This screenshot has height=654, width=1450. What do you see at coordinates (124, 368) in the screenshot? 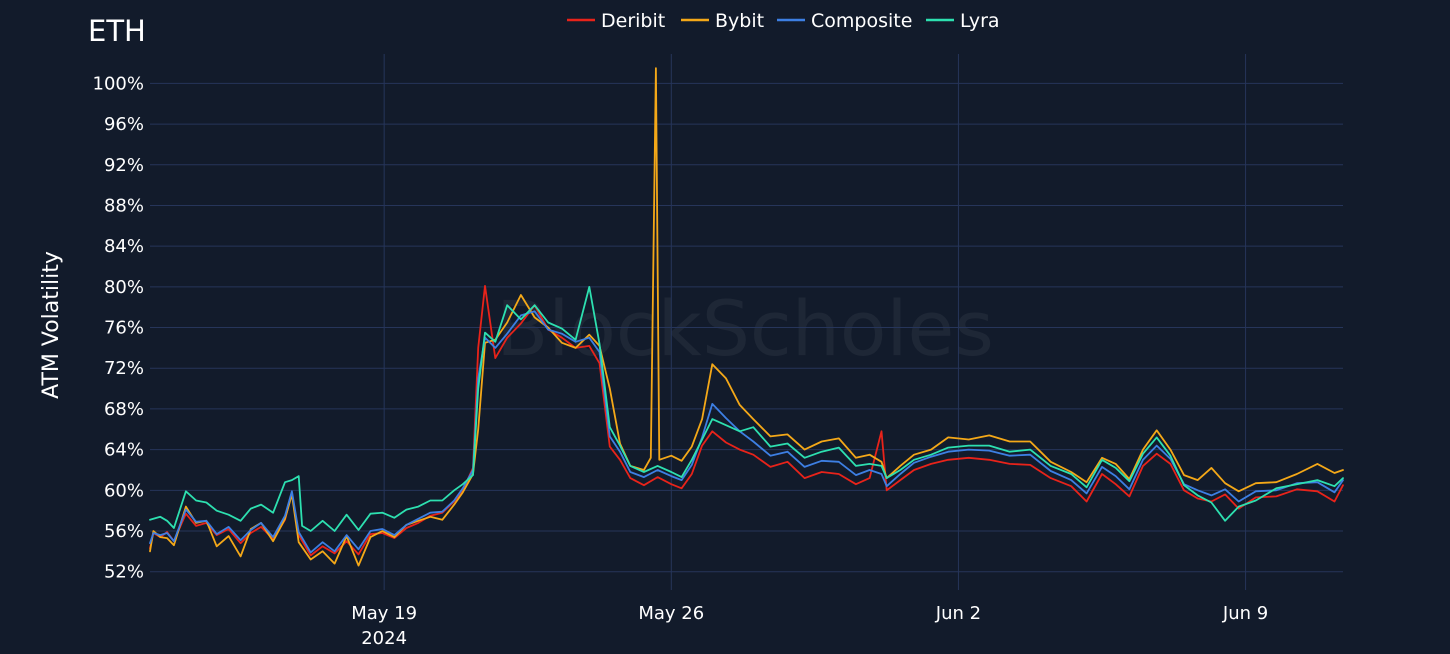
I see `y-tick-label: 72%` at bounding box center [124, 368].